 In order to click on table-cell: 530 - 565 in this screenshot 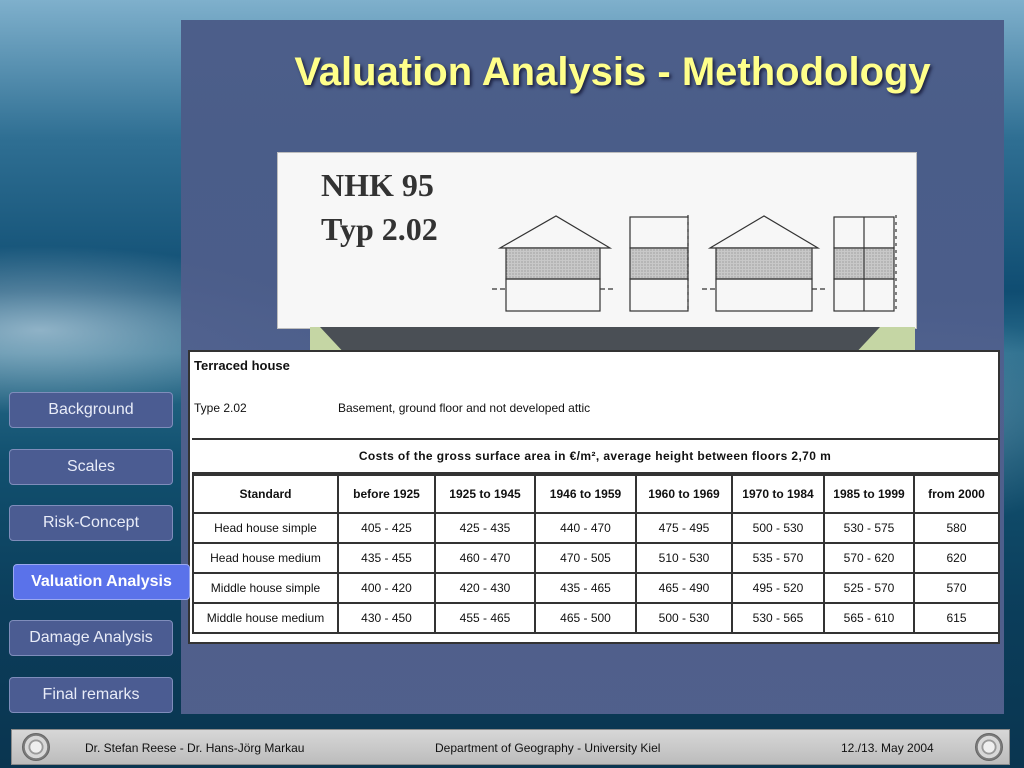, I will do `click(778, 618)`.